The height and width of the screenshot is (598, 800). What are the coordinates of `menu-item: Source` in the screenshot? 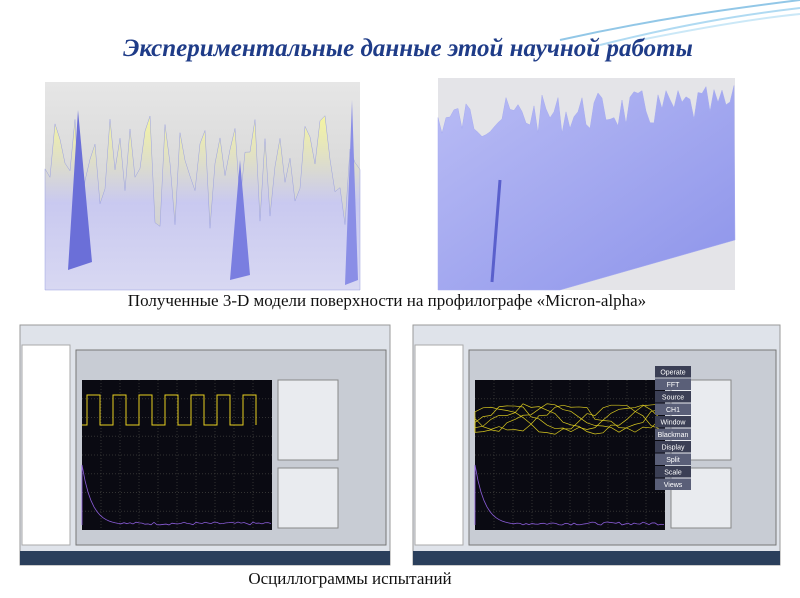 It's located at (673, 398).